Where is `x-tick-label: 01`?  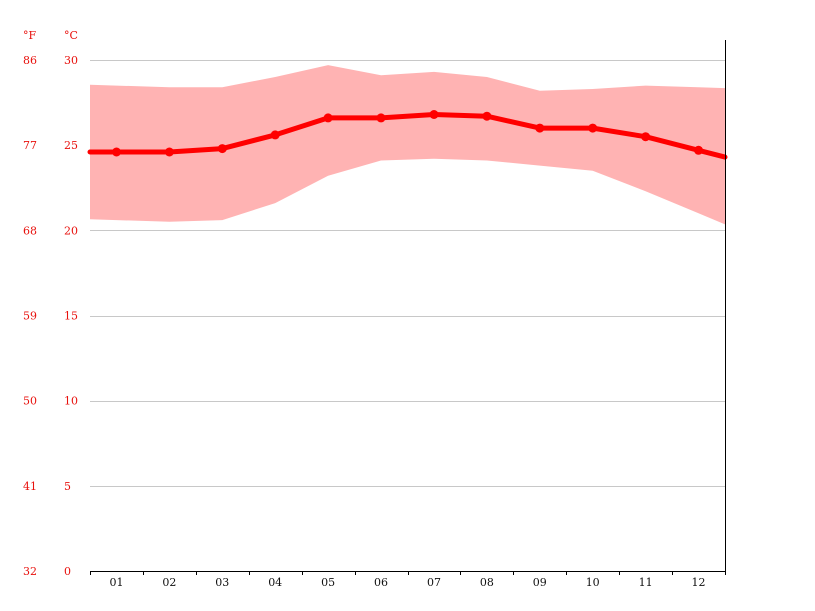 x-tick-label: 01 is located at coordinates (117, 582).